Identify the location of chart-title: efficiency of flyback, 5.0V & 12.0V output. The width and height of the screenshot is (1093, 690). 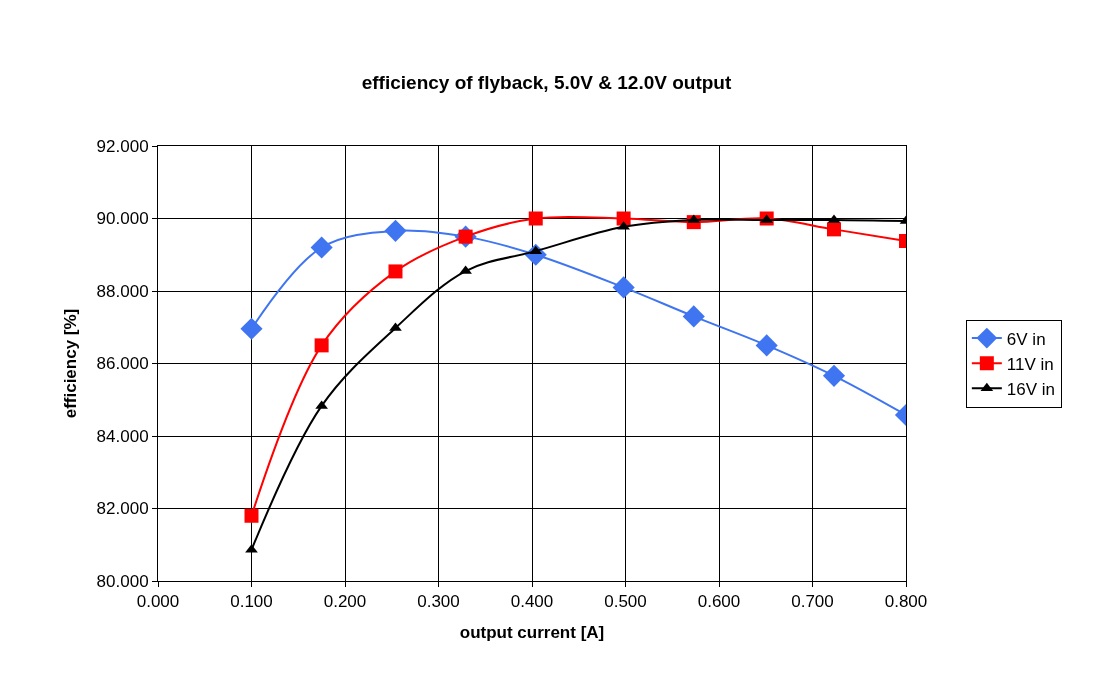
(546, 83).